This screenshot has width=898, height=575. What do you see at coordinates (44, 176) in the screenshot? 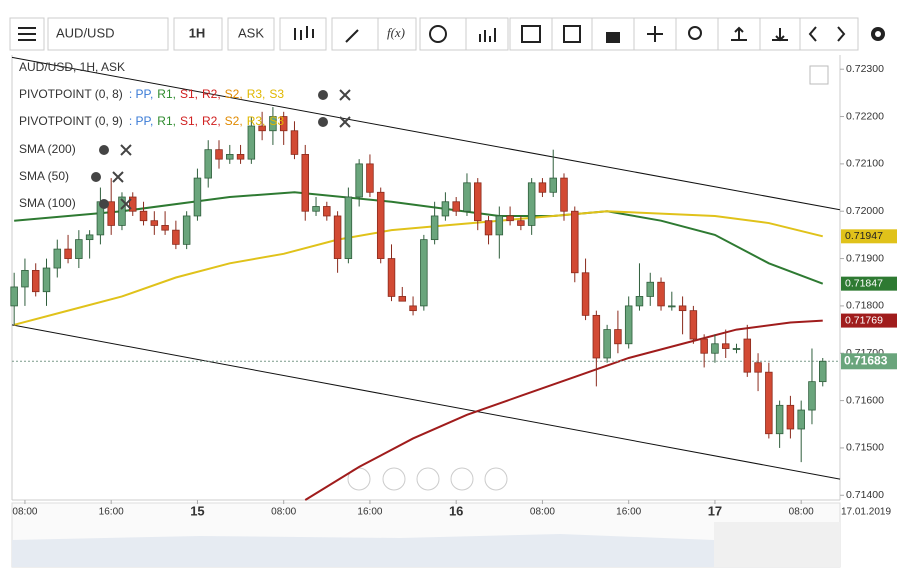
I see `legend-sma: SMA (50)` at bounding box center [44, 176].